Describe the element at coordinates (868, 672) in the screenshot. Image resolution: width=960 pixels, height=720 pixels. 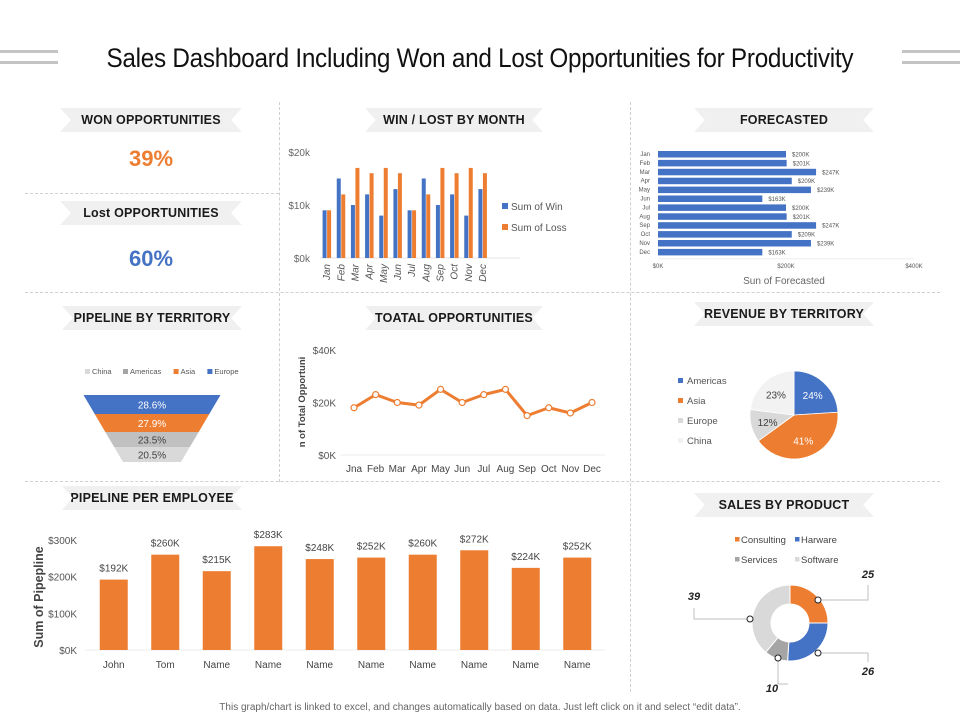
I see `data-label: 26` at that location.